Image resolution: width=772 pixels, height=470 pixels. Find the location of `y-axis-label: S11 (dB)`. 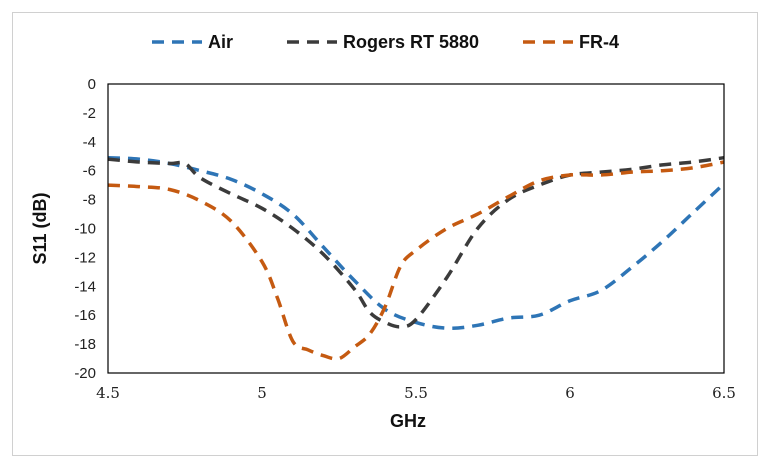

y-axis-label: S11 (dB) is located at coordinates (40, 228).